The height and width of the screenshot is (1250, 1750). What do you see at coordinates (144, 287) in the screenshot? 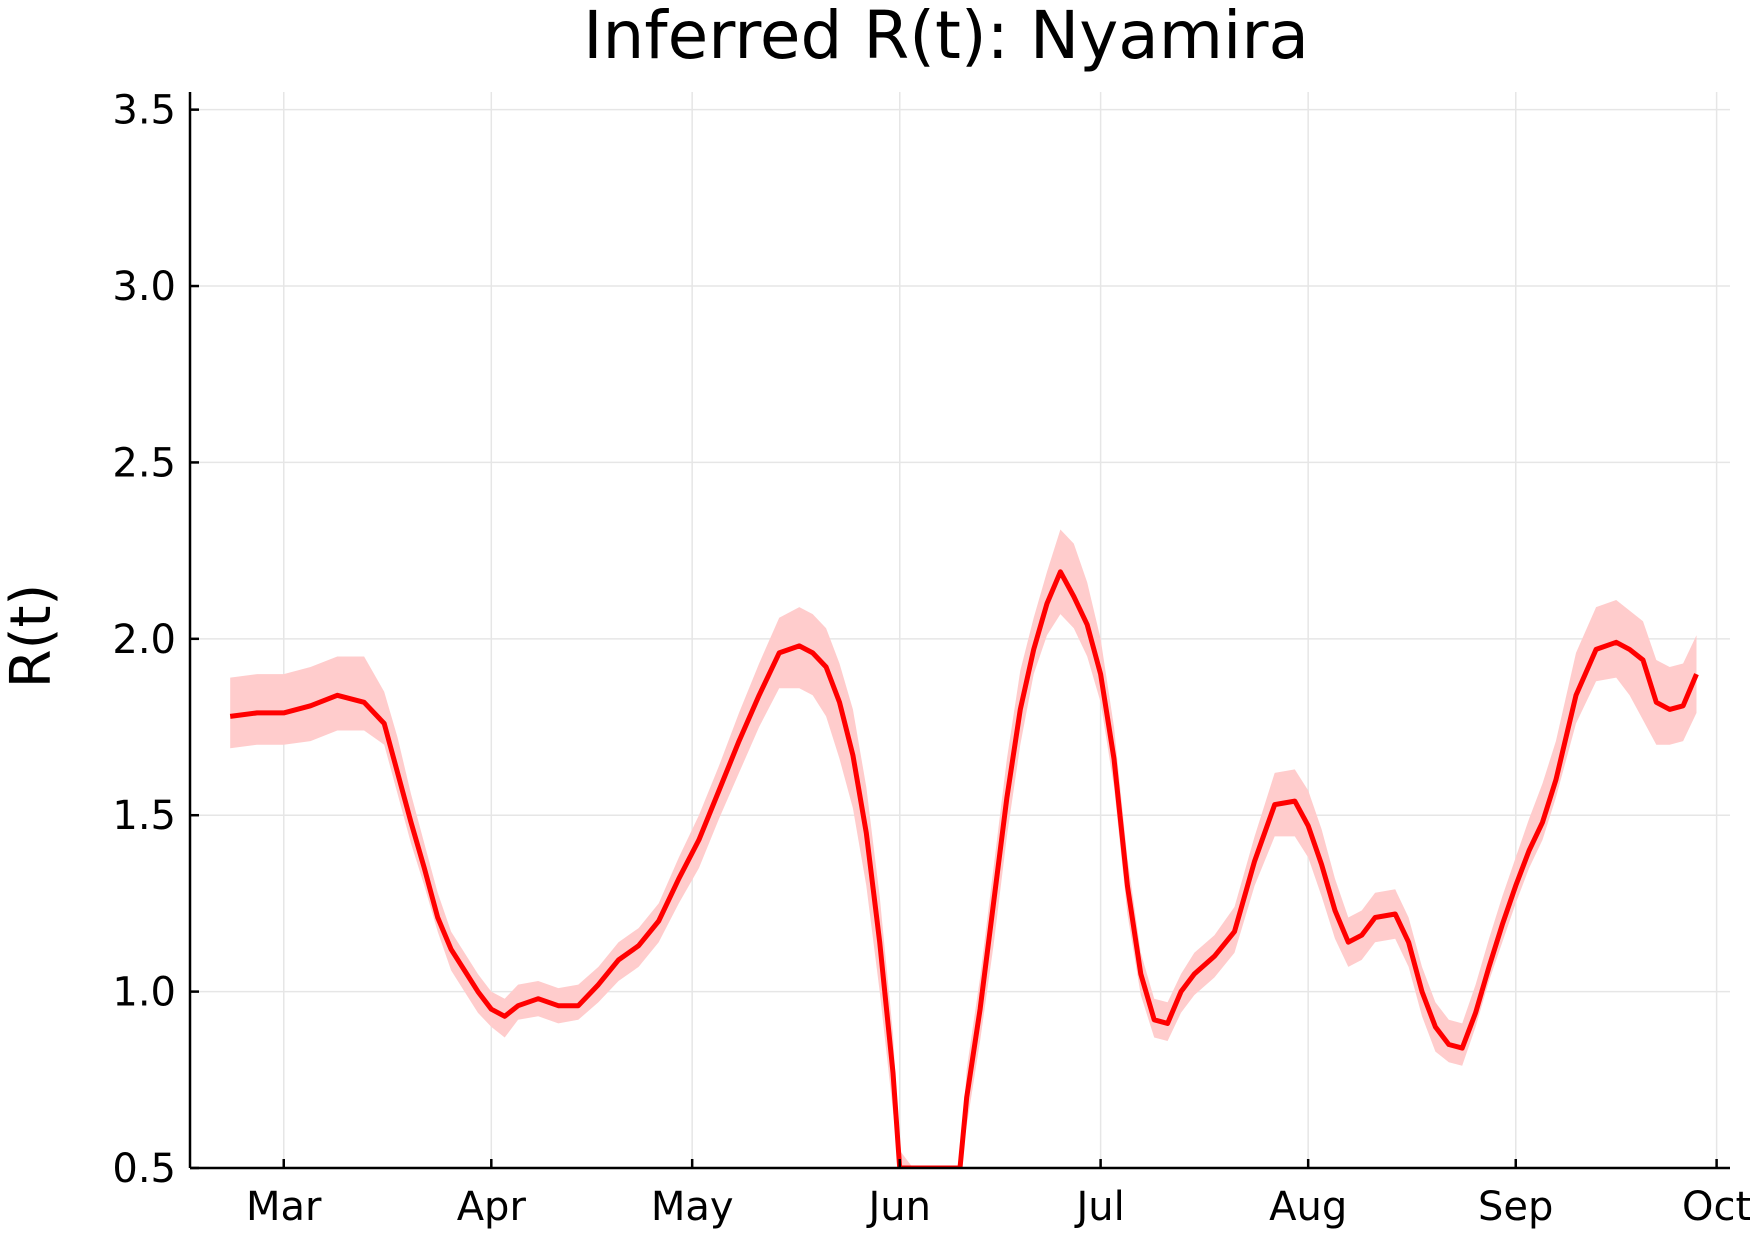
I see `y-tick-label: 3.0` at bounding box center [144, 287].